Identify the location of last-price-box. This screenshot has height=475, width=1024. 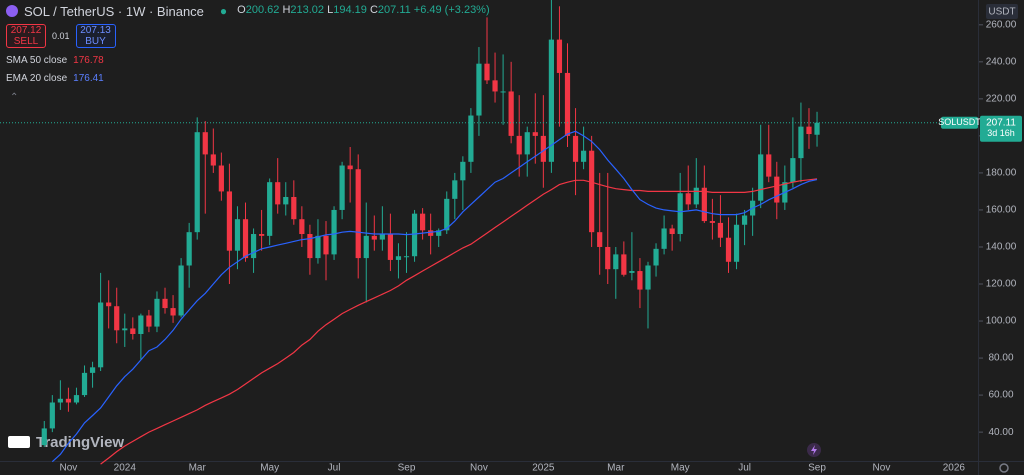
(1001, 128).